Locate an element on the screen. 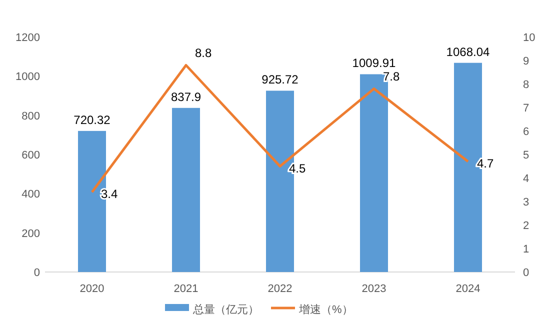  data-label: 925.72 is located at coordinates (280, 79).